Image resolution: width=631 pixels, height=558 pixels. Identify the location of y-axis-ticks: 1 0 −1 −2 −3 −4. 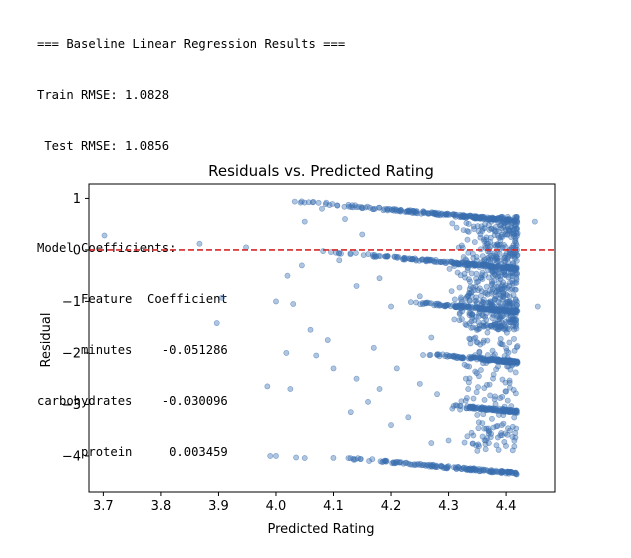
(75, 328).